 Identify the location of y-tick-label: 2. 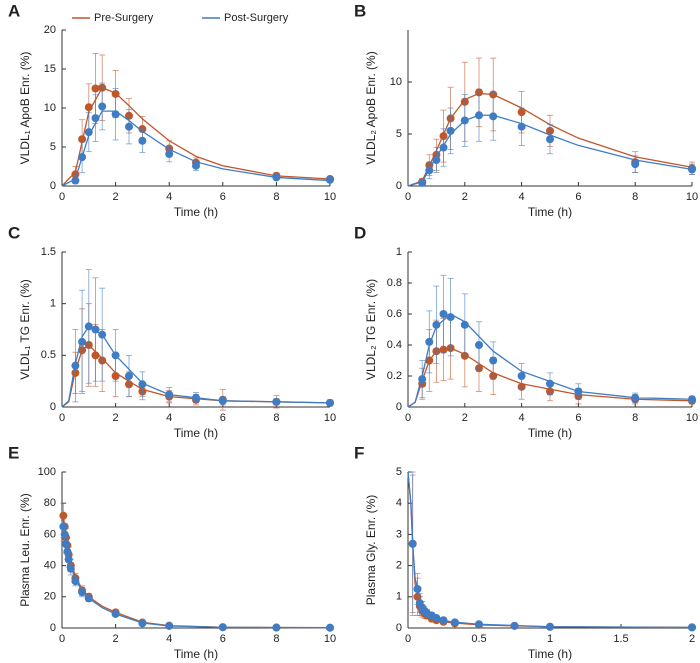
(399, 566).